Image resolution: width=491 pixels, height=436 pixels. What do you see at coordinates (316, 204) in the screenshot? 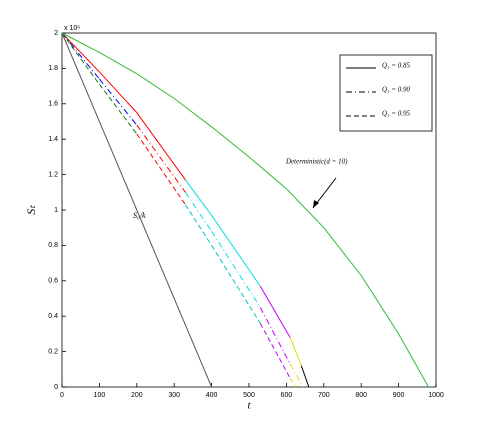
I see `arrow-head` at bounding box center [316, 204].